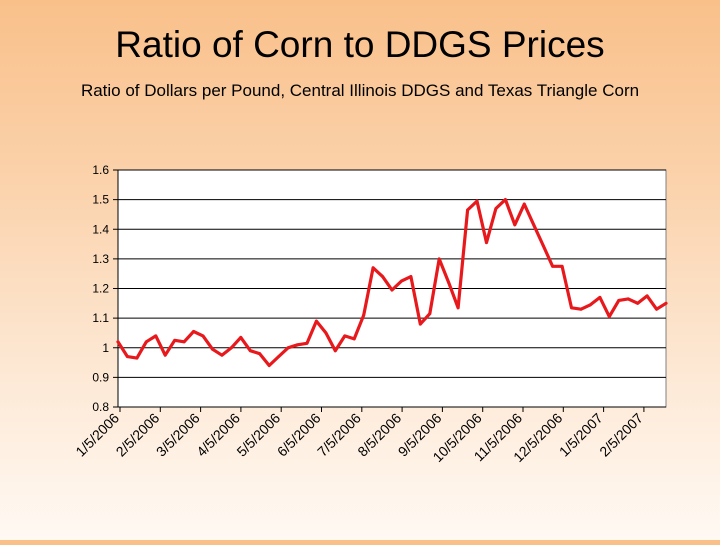 Image resolution: width=720 pixels, height=545 pixels. I want to click on y-tick-label: 0.9, so click(100, 377).